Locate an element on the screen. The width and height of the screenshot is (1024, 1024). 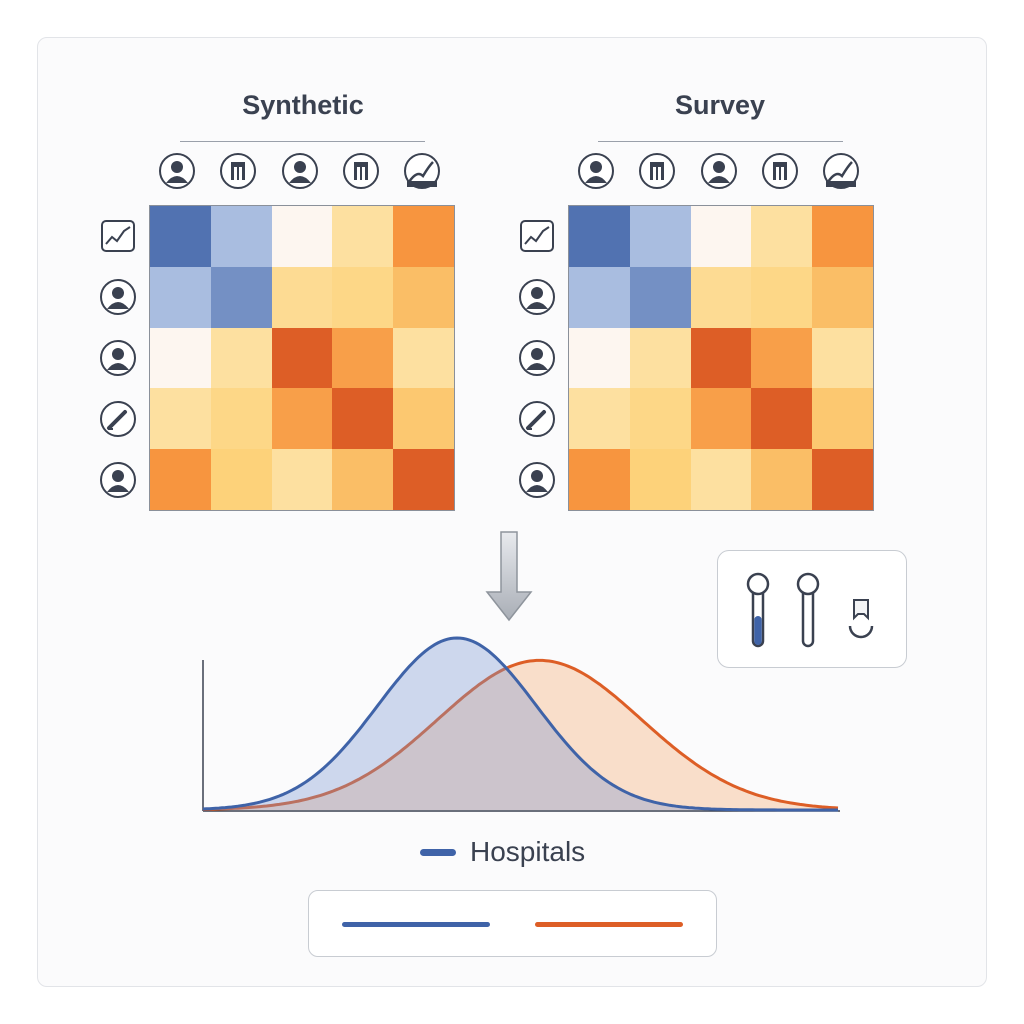
density-line-synthetic is located at coordinates (520, 724).